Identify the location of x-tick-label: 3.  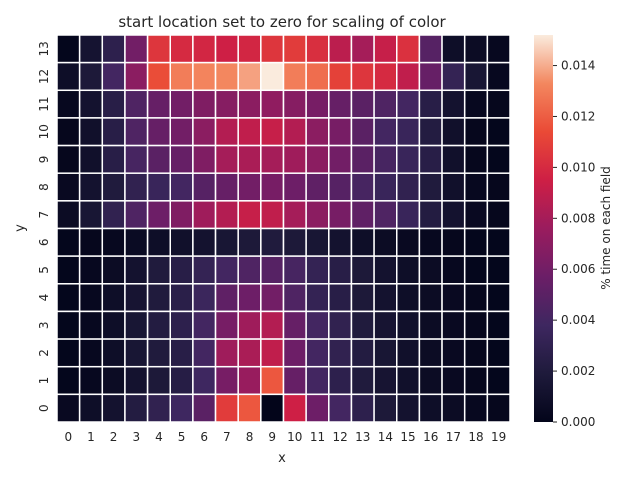
(136, 437).